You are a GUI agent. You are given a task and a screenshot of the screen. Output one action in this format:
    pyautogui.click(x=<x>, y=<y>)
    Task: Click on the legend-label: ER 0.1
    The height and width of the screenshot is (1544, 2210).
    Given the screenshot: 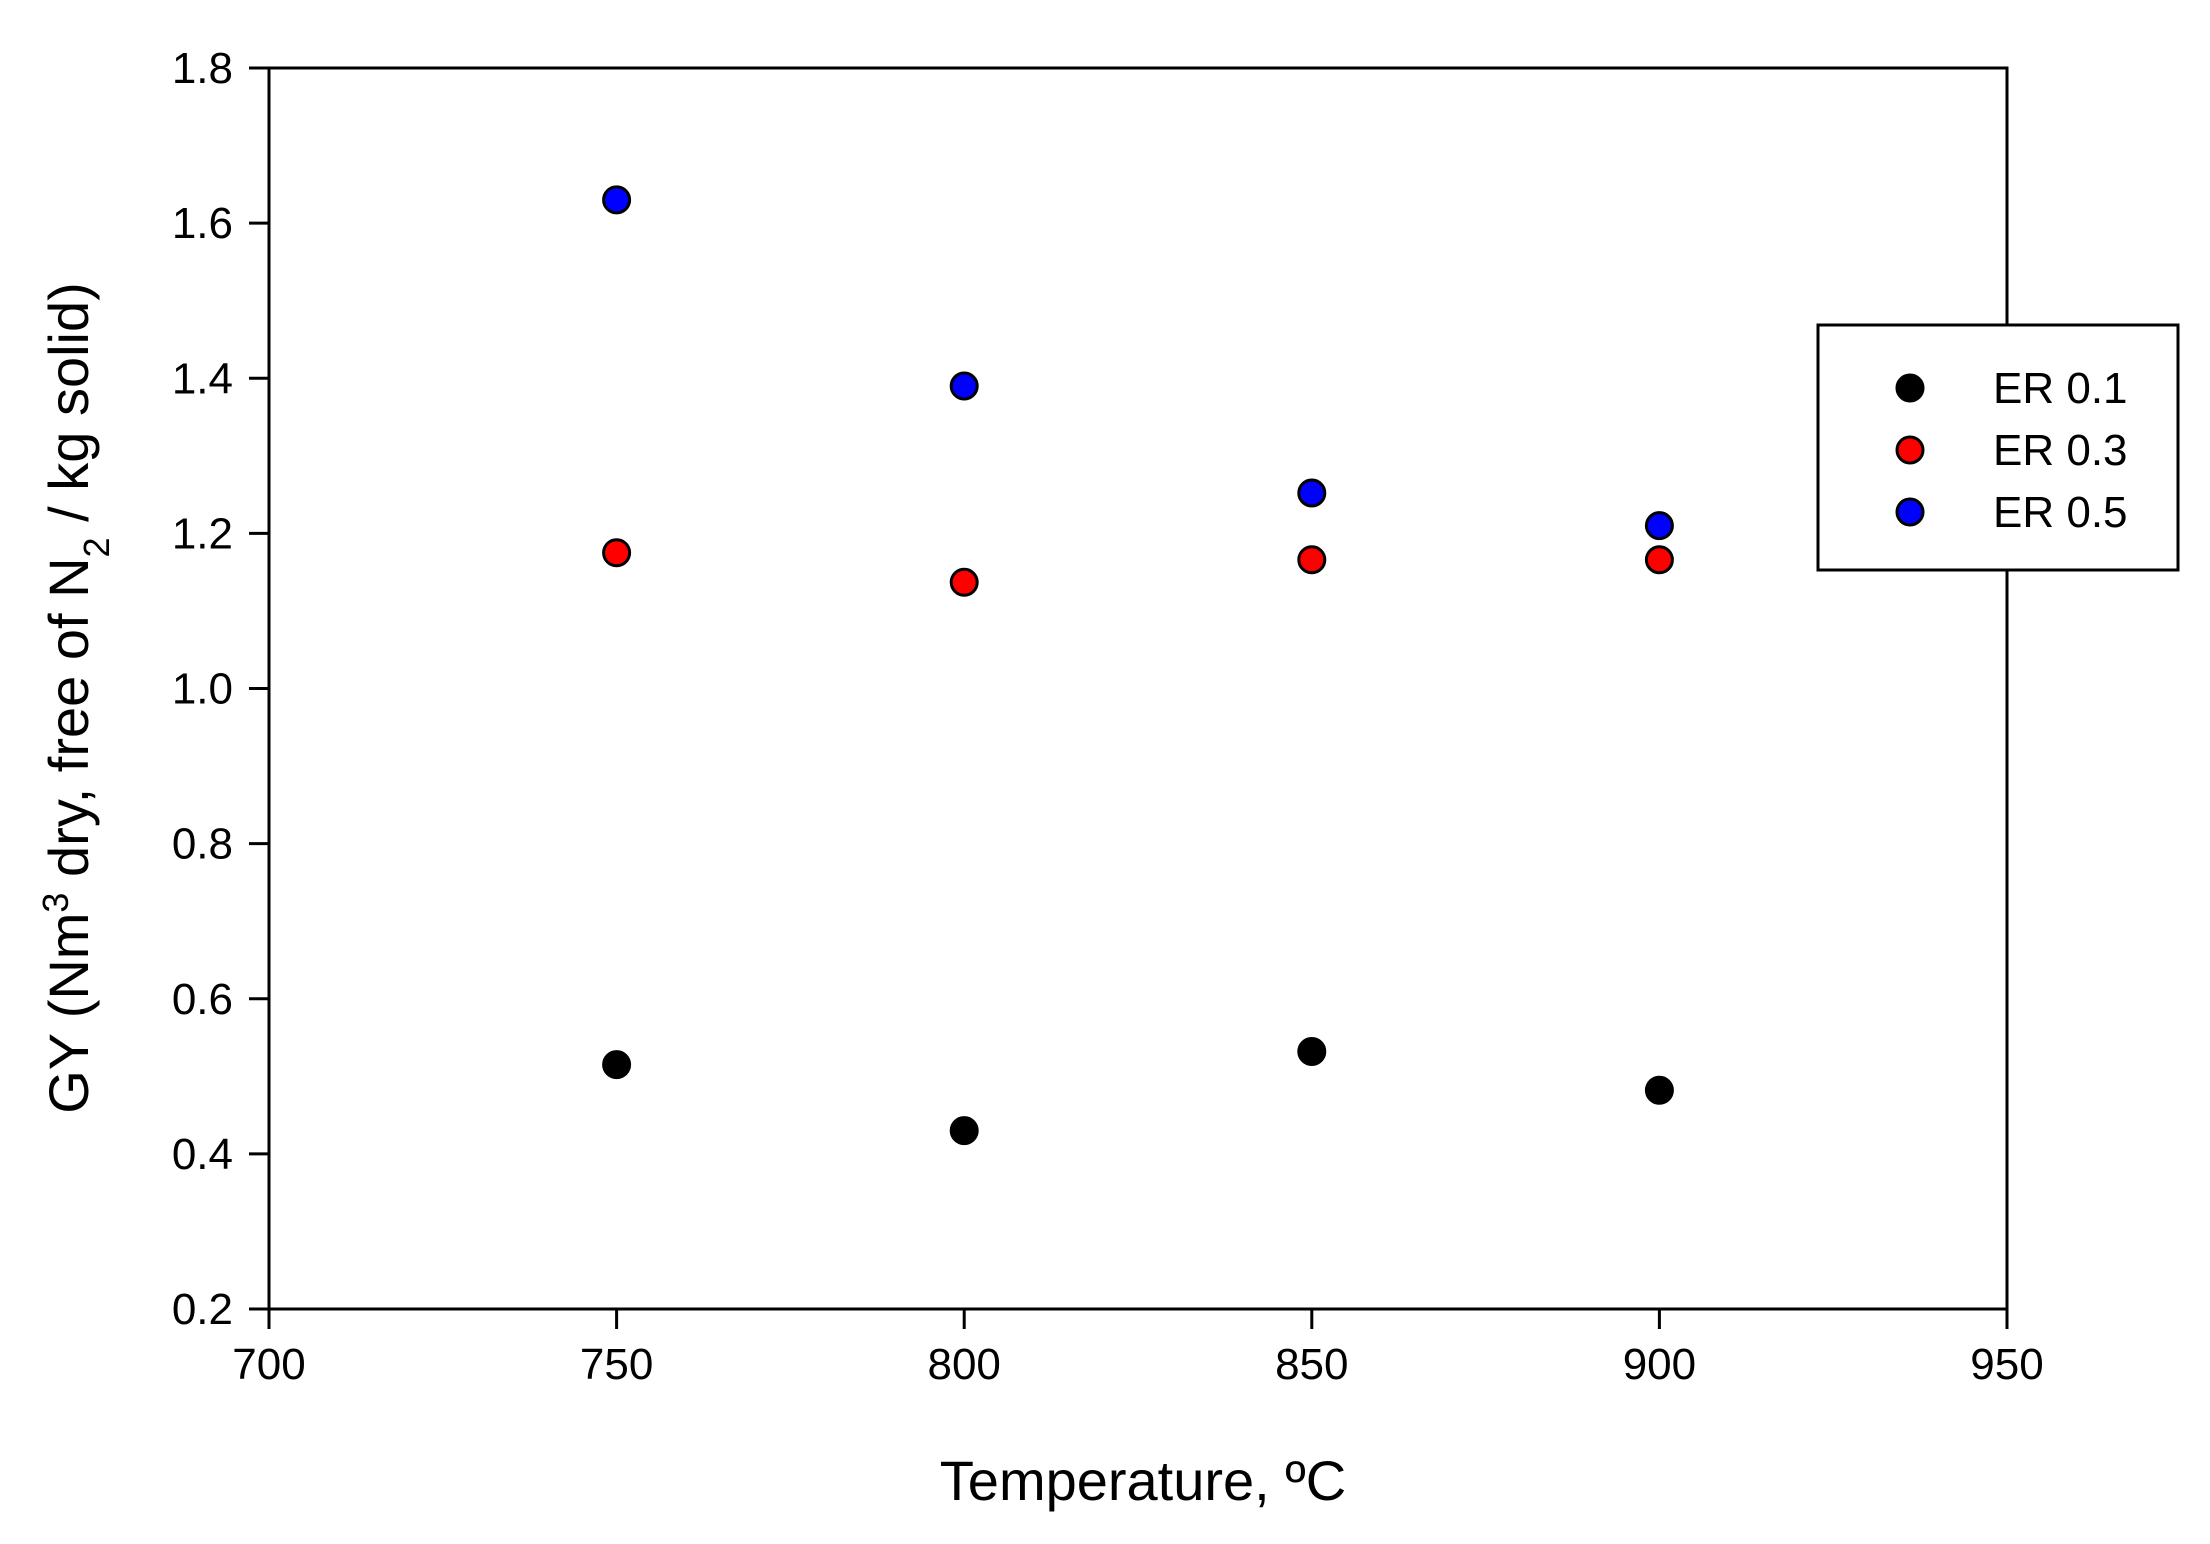 What is the action you would take?
    pyautogui.click(x=2060, y=388)
    